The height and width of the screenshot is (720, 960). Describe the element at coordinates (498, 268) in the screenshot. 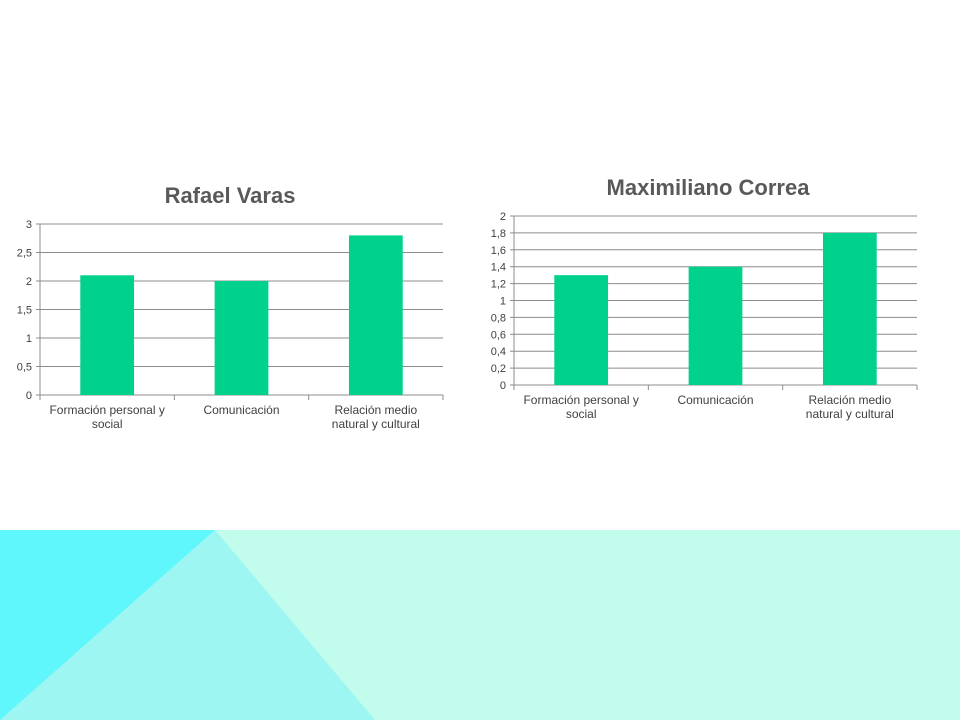

I see `y-tick-label: 1,4` at that location.